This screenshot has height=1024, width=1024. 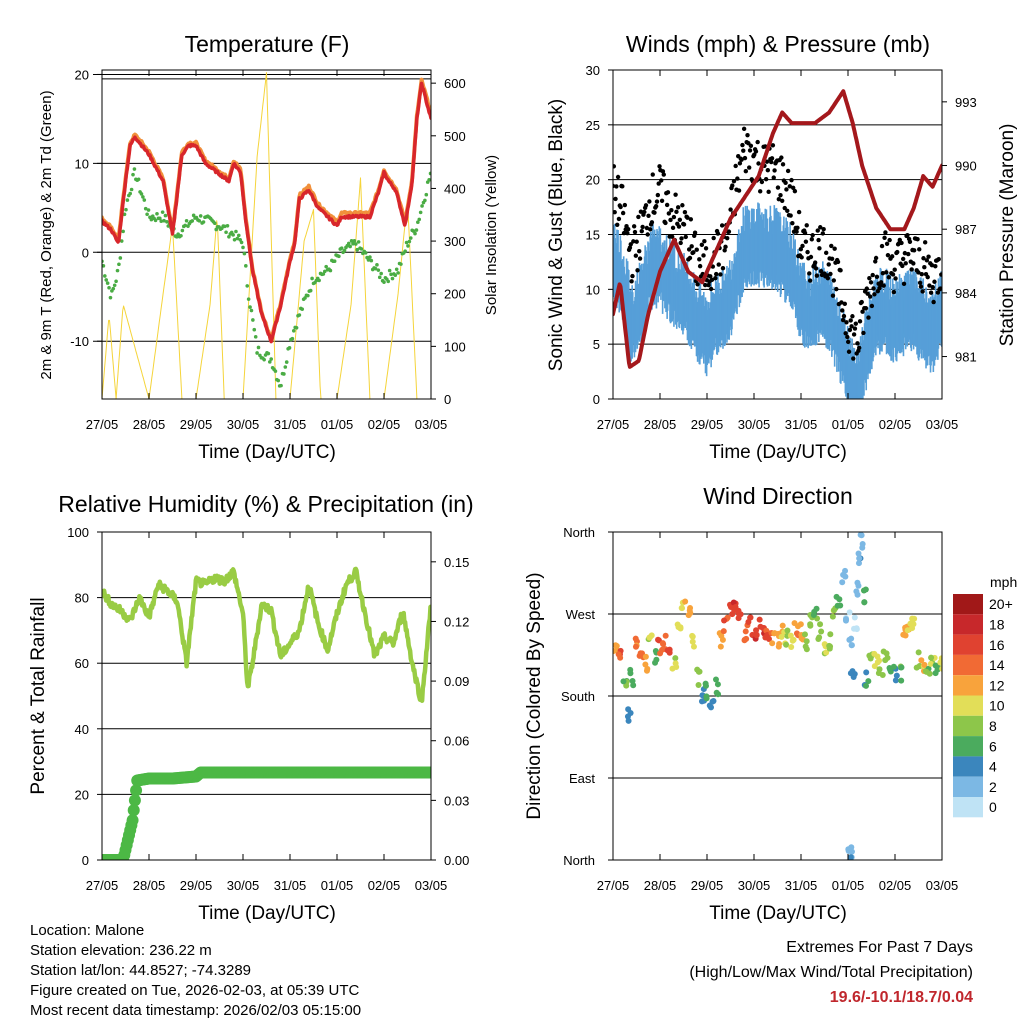 What do you see at coordinates (778, 496) in the screenshot?
I see `wind-direction-title: Wind Direction` at bounding box center [778, 496].